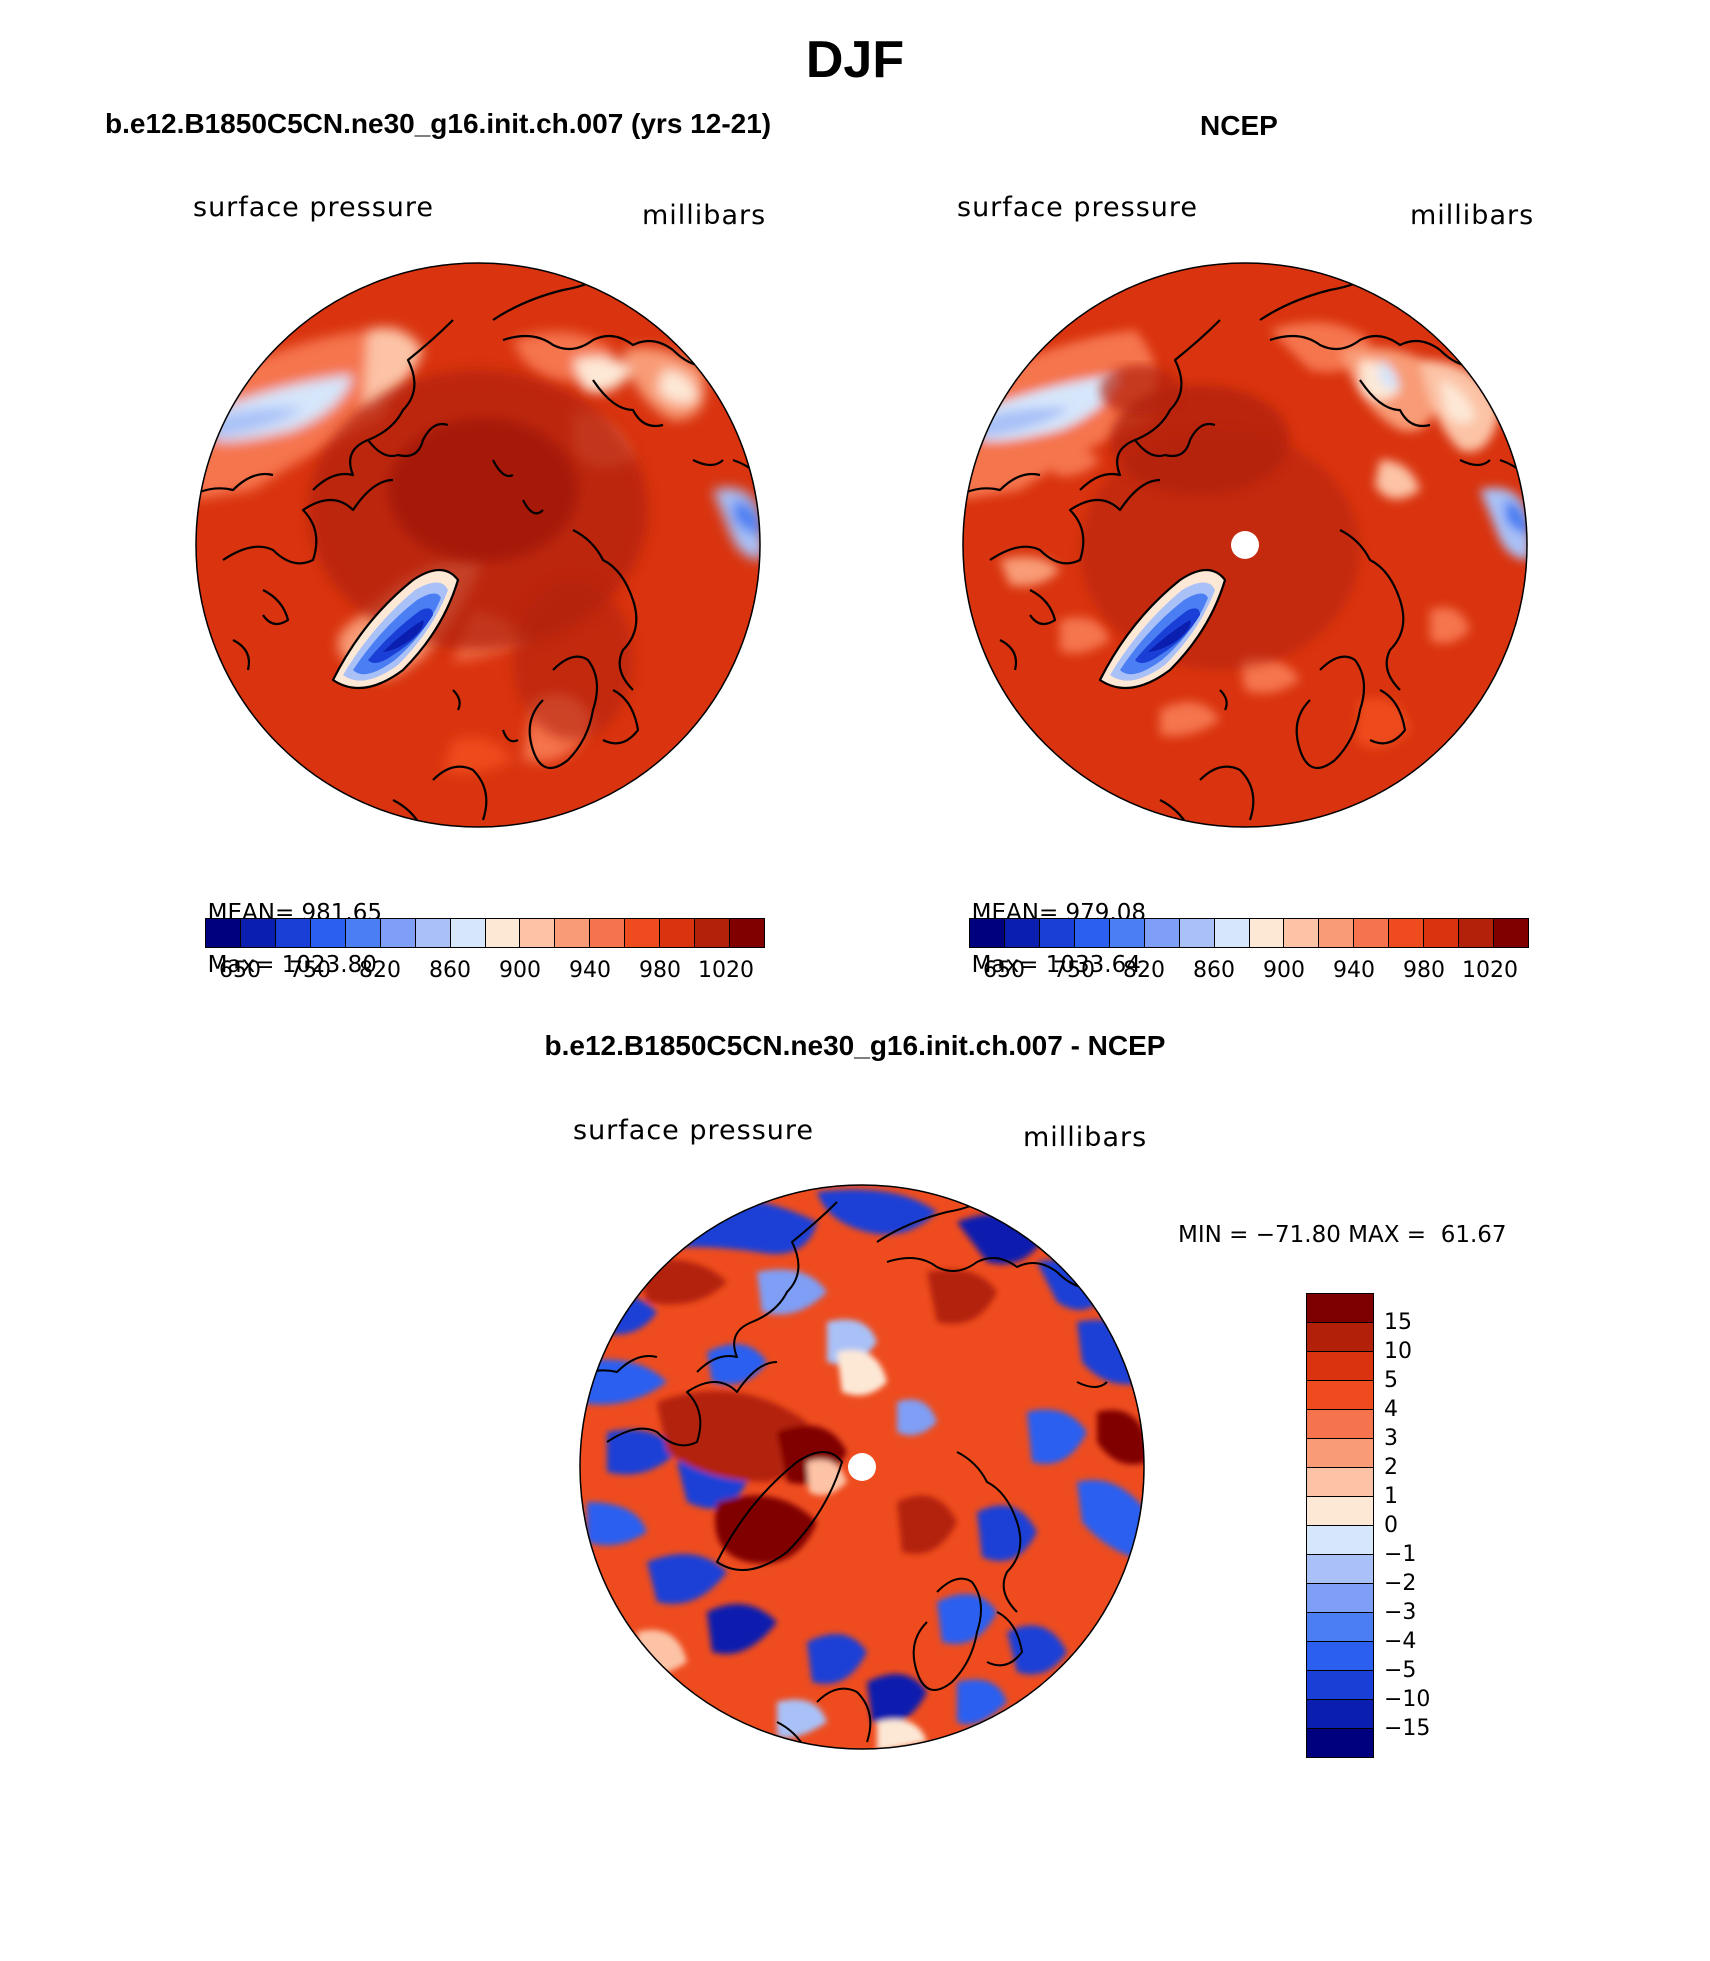  I want to click on tick: −15, so click(1407, 1728).